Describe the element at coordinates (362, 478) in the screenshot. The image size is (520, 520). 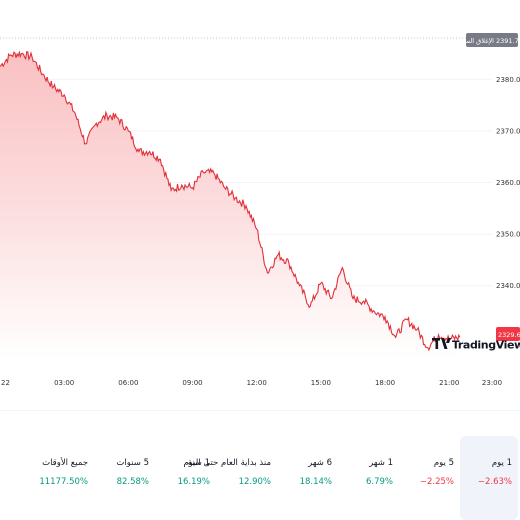
I see `period-tab: 1 شهر 6.79%` at that location.